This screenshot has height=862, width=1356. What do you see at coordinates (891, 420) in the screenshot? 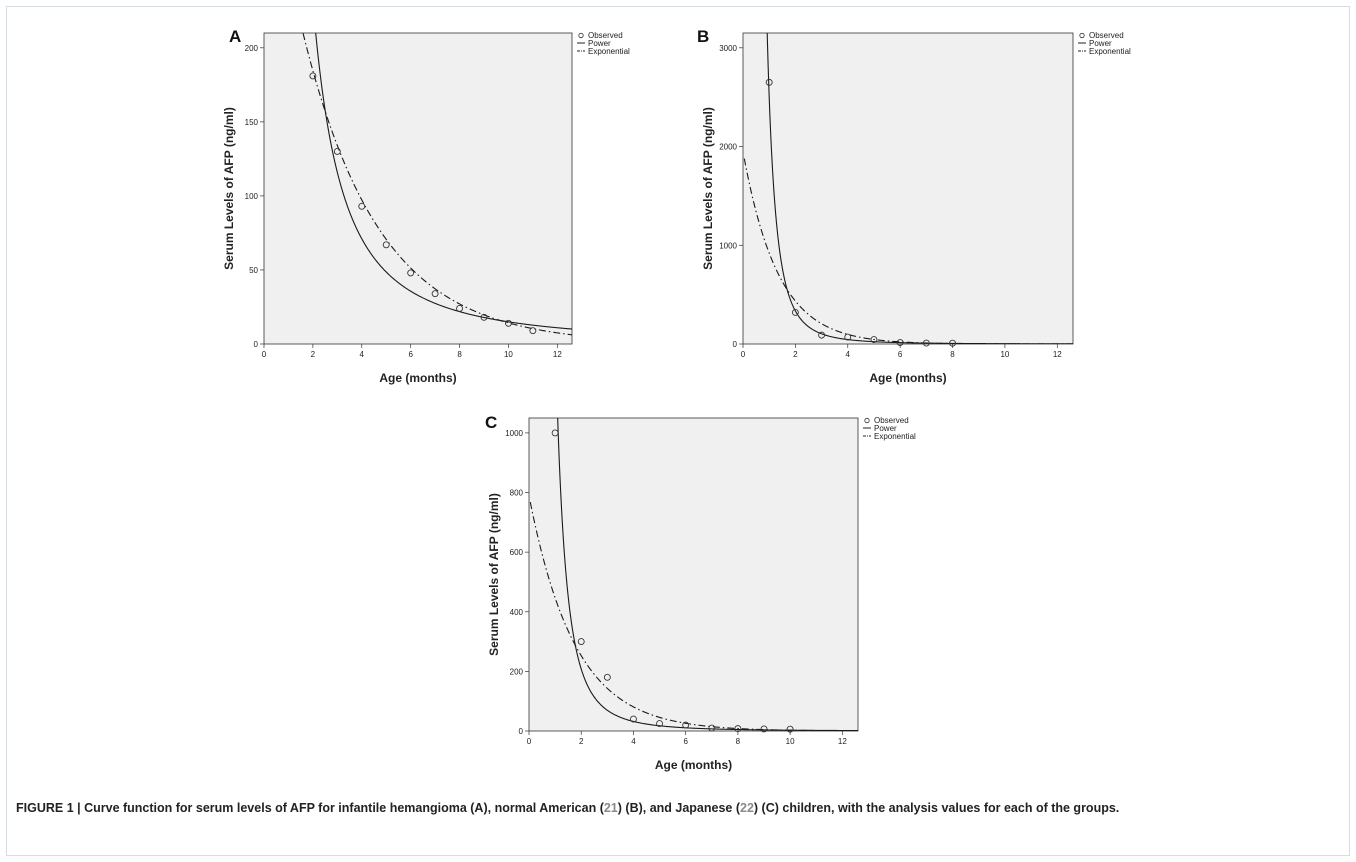
I see `panel-c-legend-label: Observed` at bounding box center [891, 420].